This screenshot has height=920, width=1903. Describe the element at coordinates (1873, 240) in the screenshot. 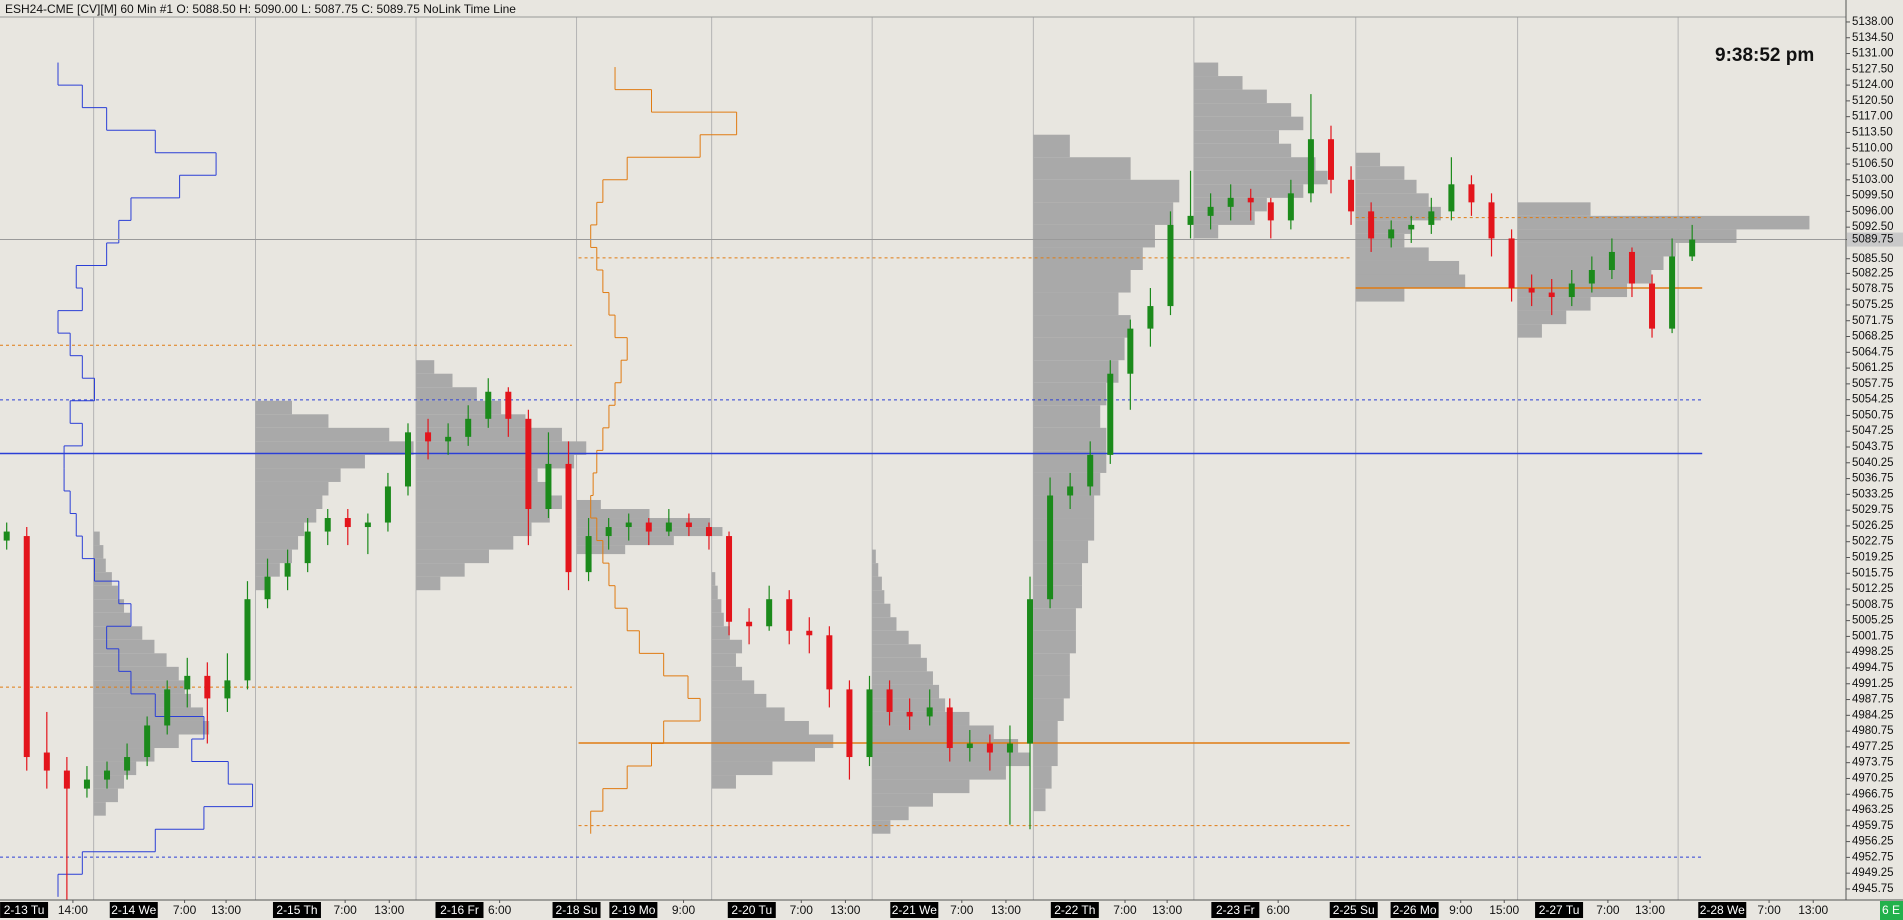

I see `y-tick-label: 5089.75` at that location.